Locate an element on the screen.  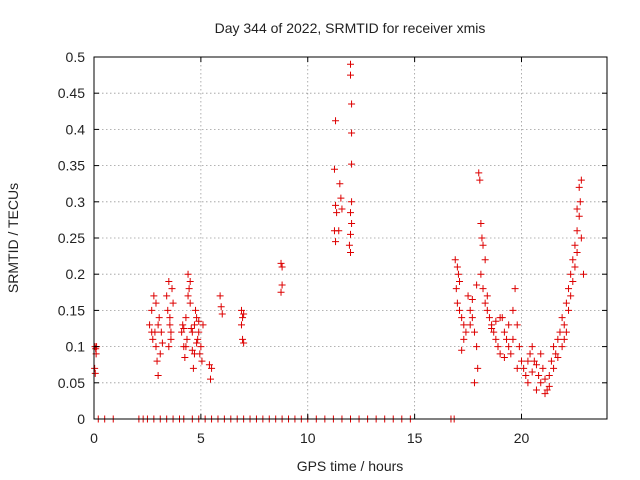
y-tick-label: 0.3 is located at coordinates (76, 202).